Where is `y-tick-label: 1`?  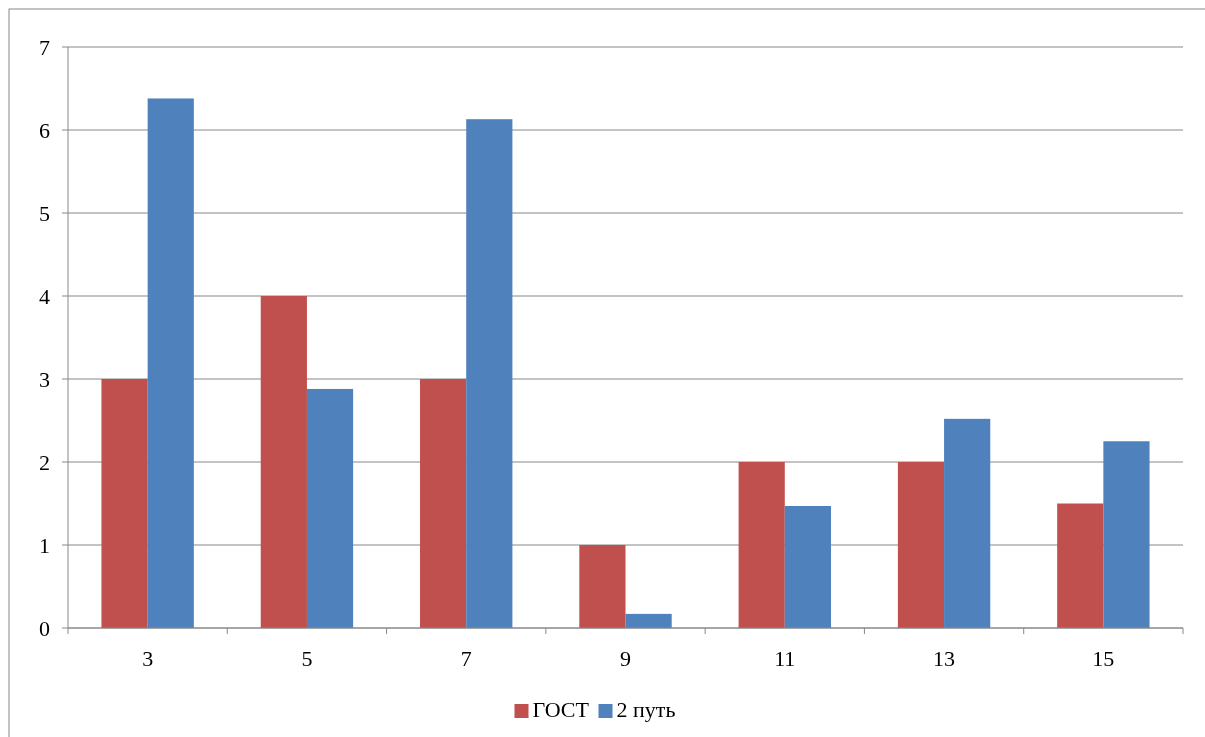
y-tick-label: 1 is located at coordinates (44, 545).